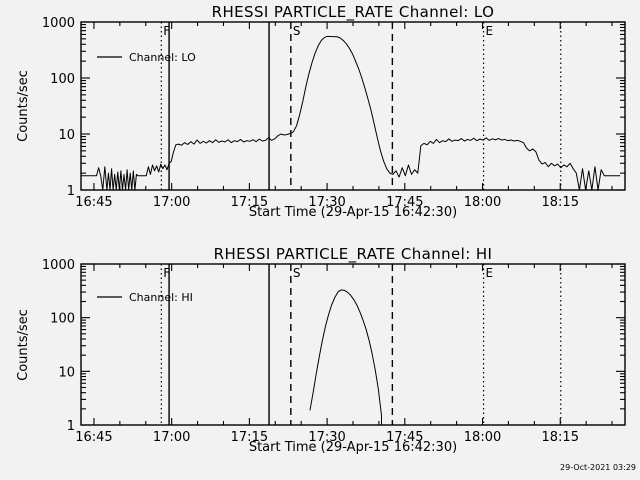 This screenshot has width=640, height=480. What do you see at coordinates (345, 357) in the screenshot?
I see `panel-hi-data-curve` at bounding box center [345, 357].